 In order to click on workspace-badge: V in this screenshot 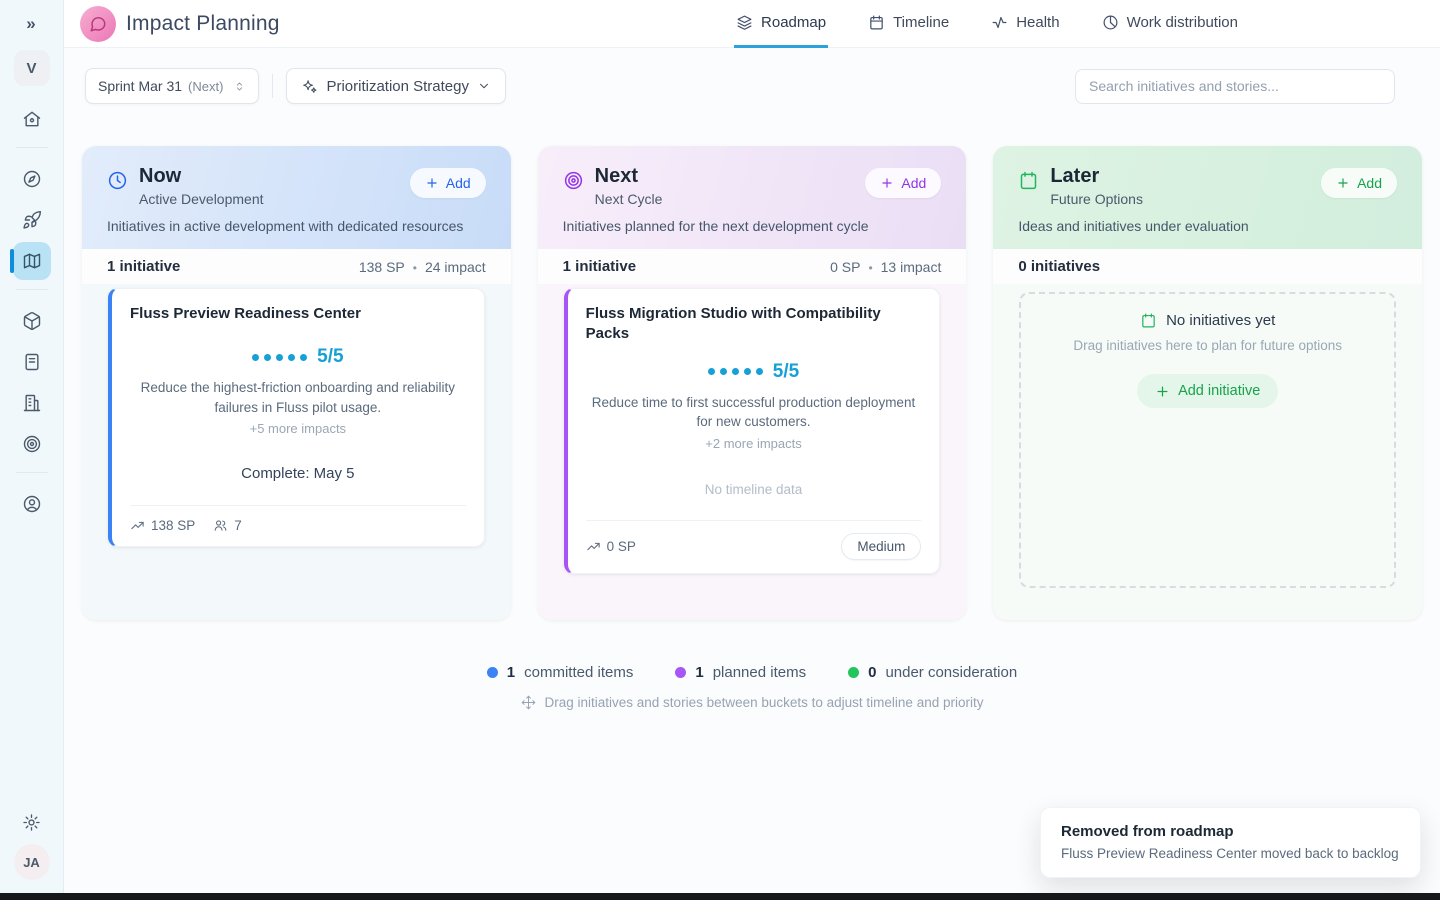, I will do `click(31, 68)`.